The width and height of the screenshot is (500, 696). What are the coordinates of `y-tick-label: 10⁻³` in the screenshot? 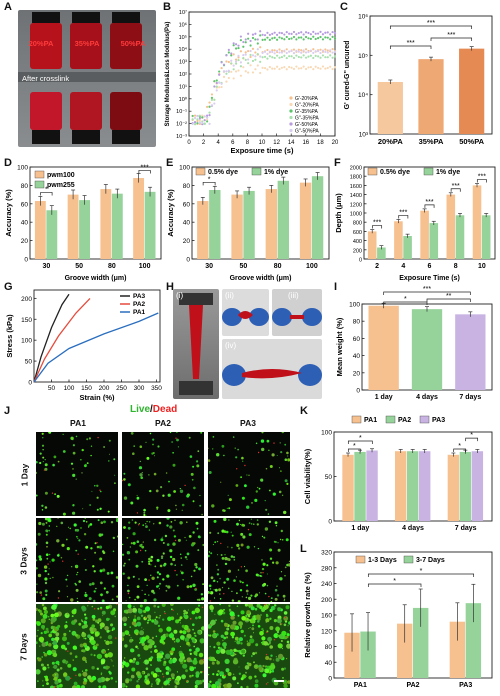 It's located at (181, 137).